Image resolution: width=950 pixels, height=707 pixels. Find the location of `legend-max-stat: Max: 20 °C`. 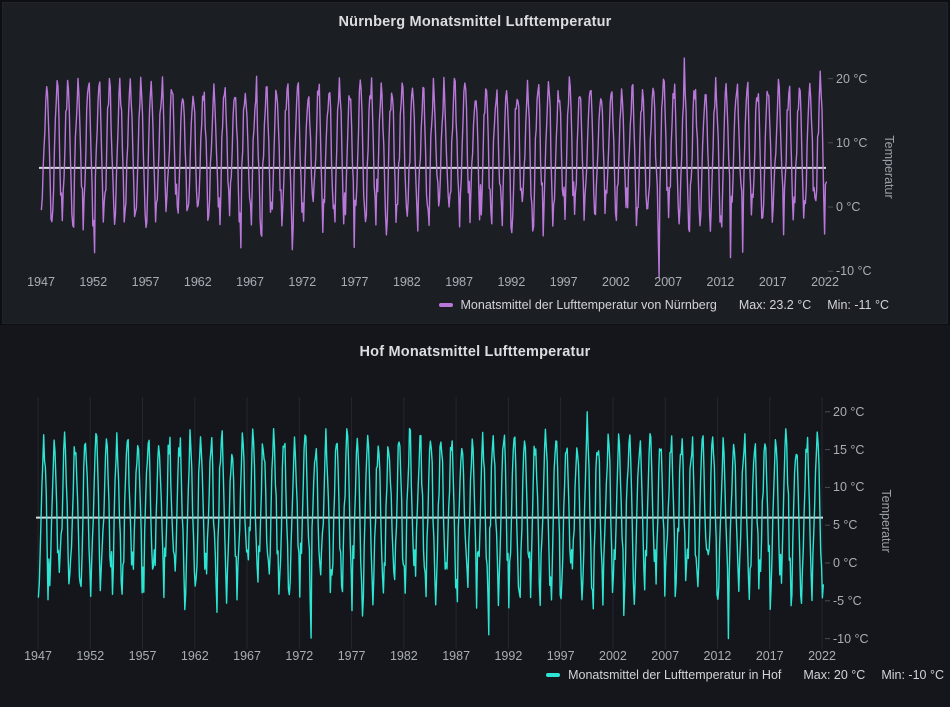

legend-max-stat: Max: 20 °C is located at coordinates (834, 675).